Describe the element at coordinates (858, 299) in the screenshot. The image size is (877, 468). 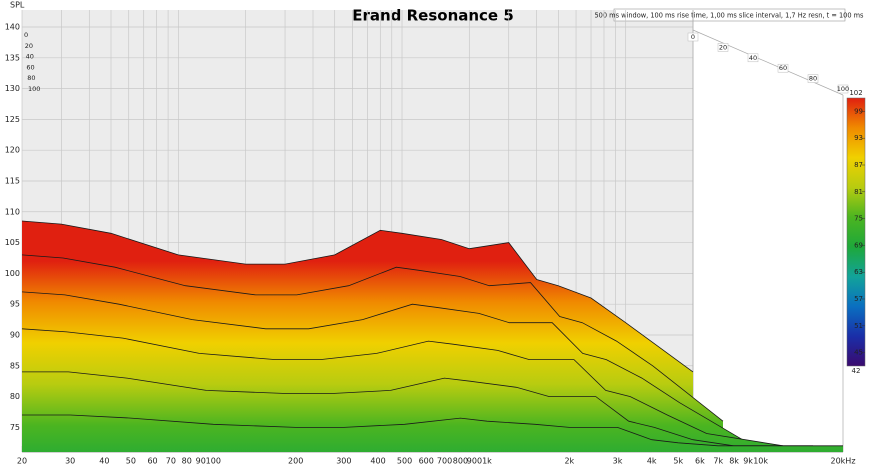
I see `colorbar-tick-label: 57` at that location.